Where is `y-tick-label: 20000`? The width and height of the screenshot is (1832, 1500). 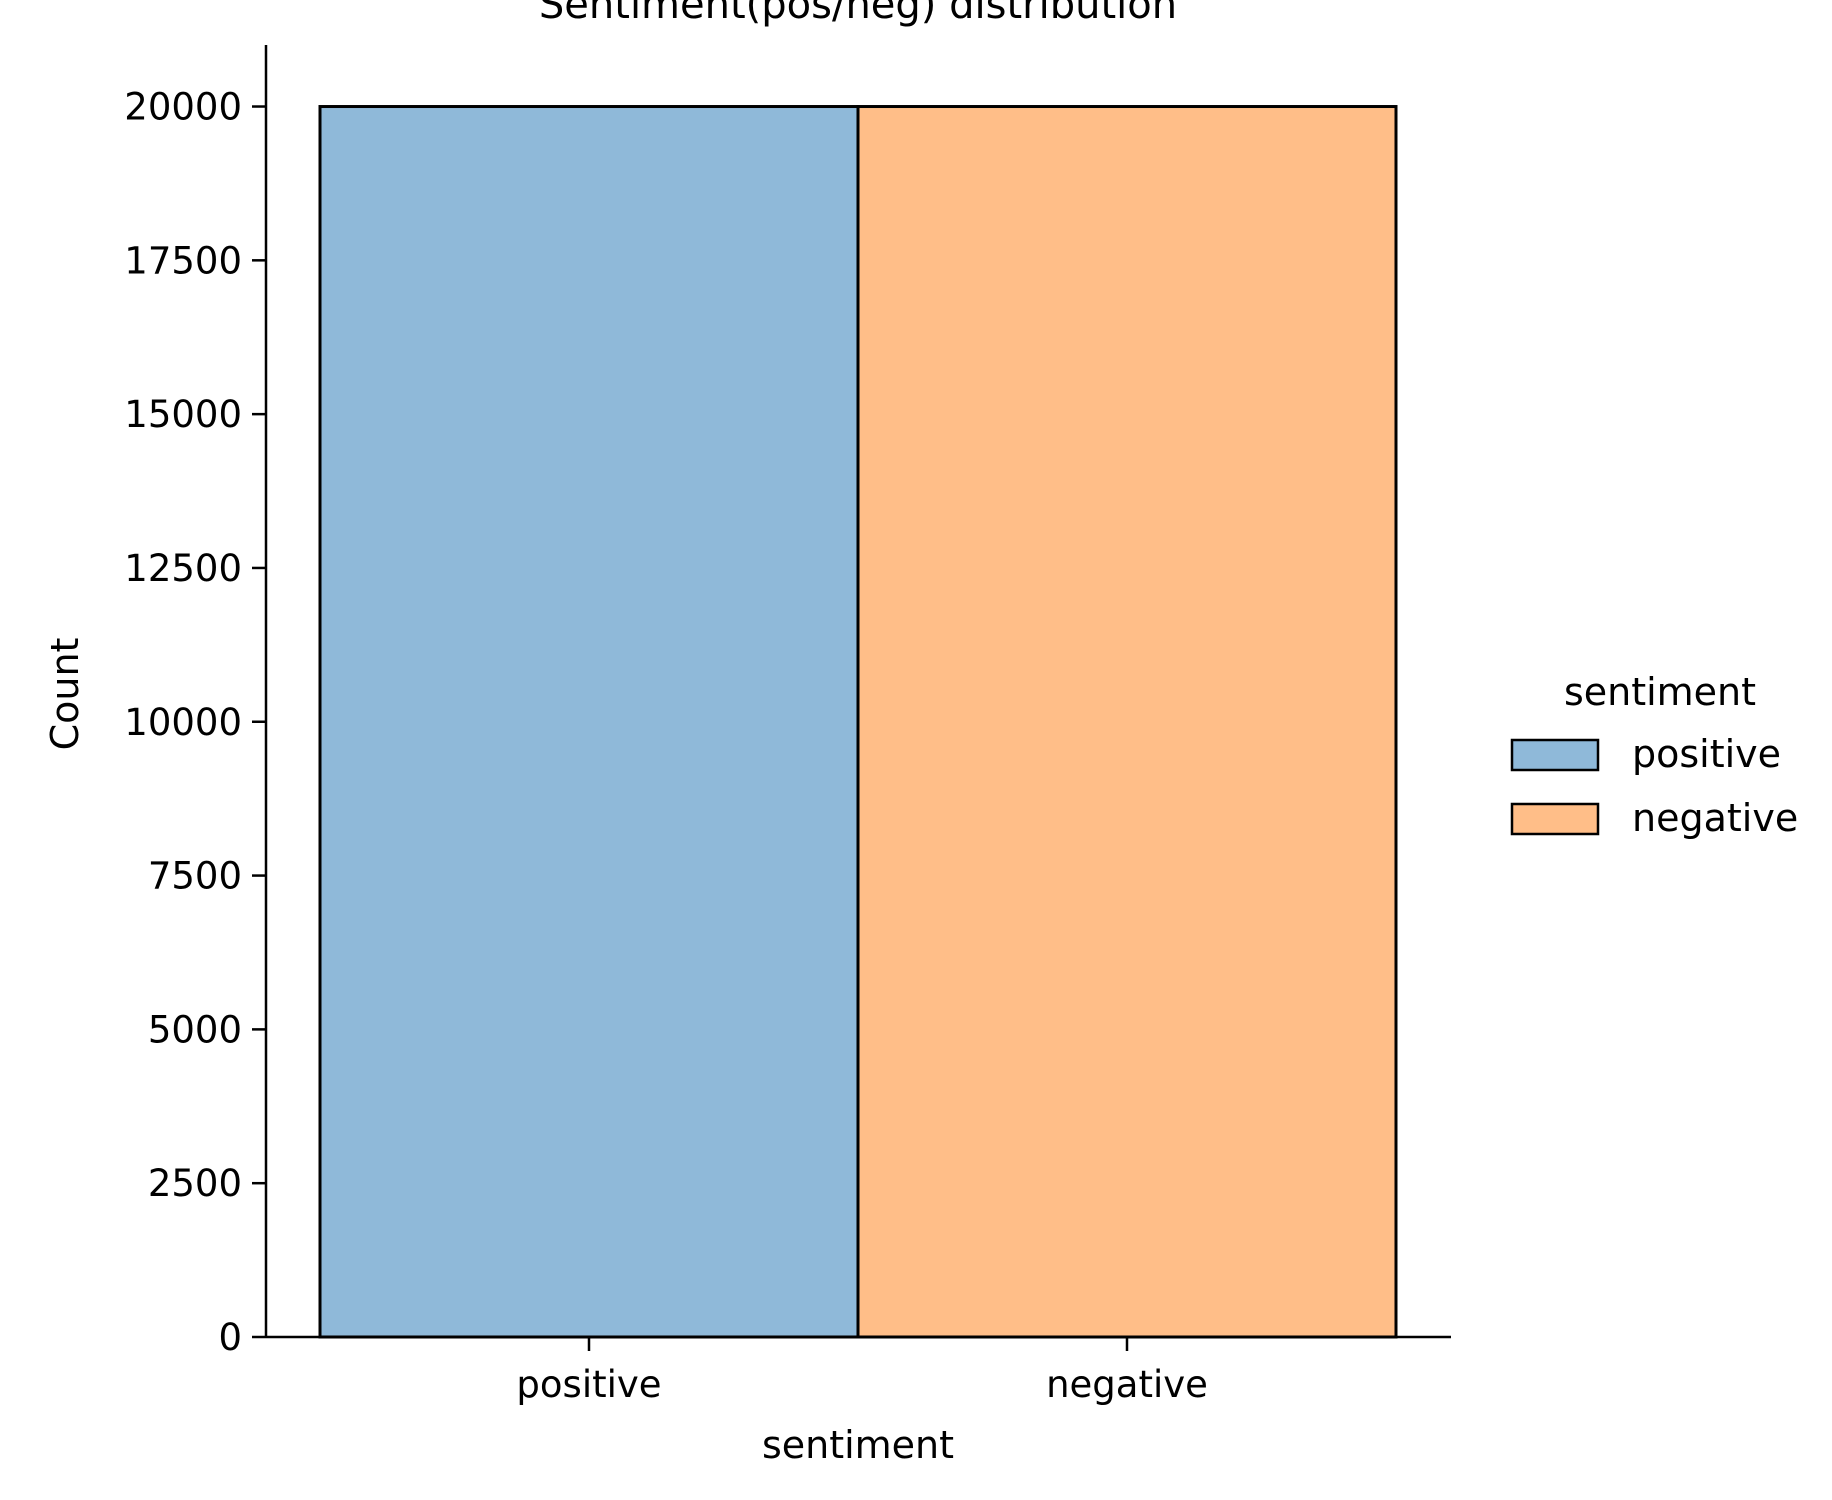
y-tick-label: 20000 is located at coordinates (183, 107).